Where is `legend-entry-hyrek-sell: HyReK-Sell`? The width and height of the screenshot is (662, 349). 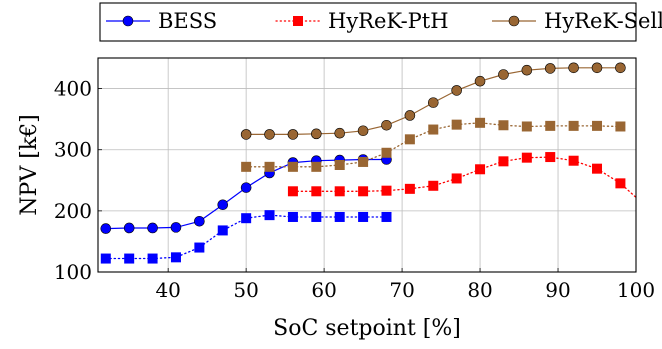
legend-entry-hyrek-sell: HyReK-Sell is located at coordinates (577, 21).